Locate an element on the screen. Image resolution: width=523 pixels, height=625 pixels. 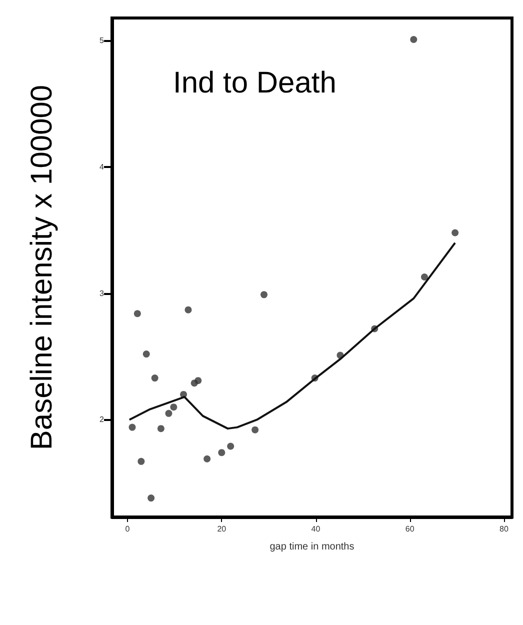
y-tick-label: 5 is located at coordinates (102, 41).